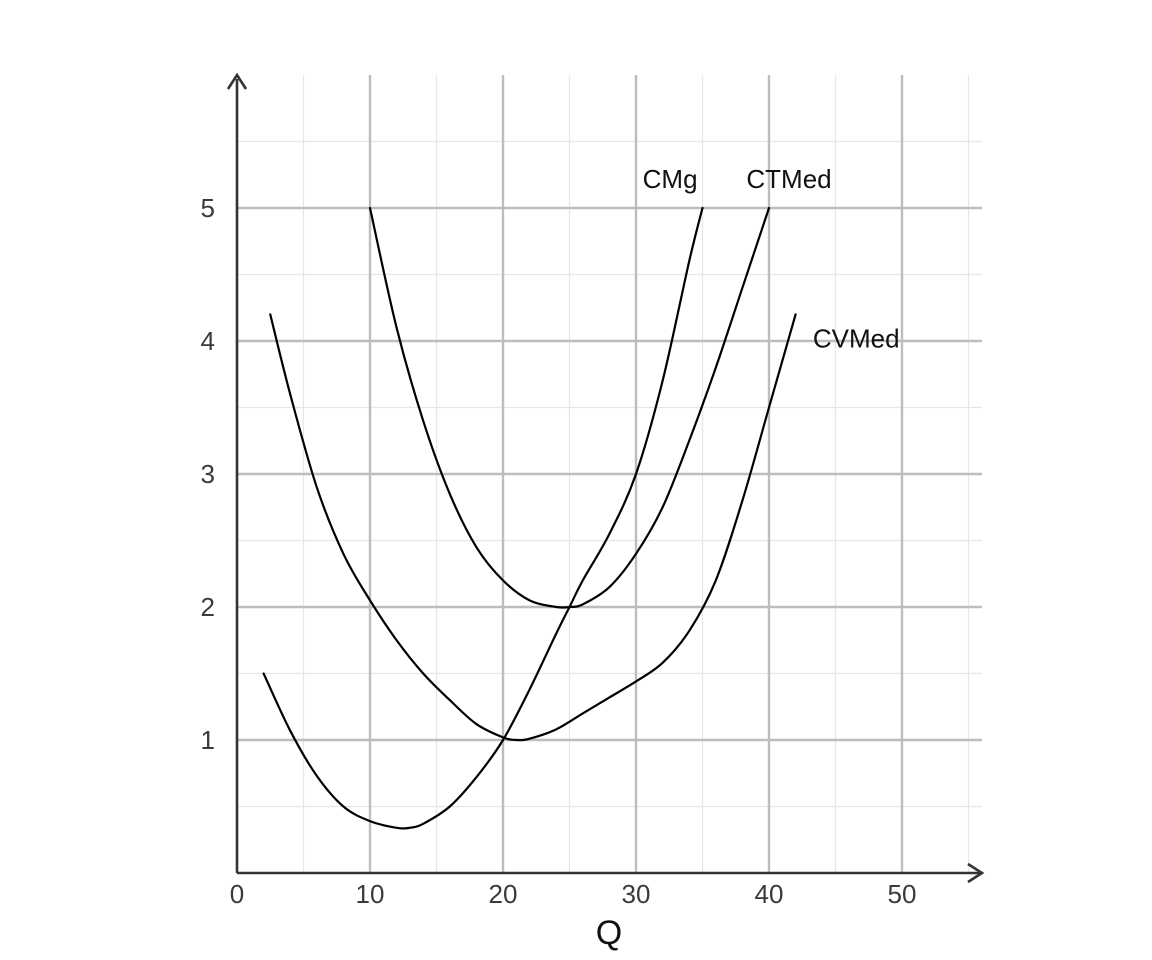 This screenshot has height=960, width=1152. Describe the element at coordinates (370, 894) in the screenshot. I see `x-tick-label: 10` at that location.